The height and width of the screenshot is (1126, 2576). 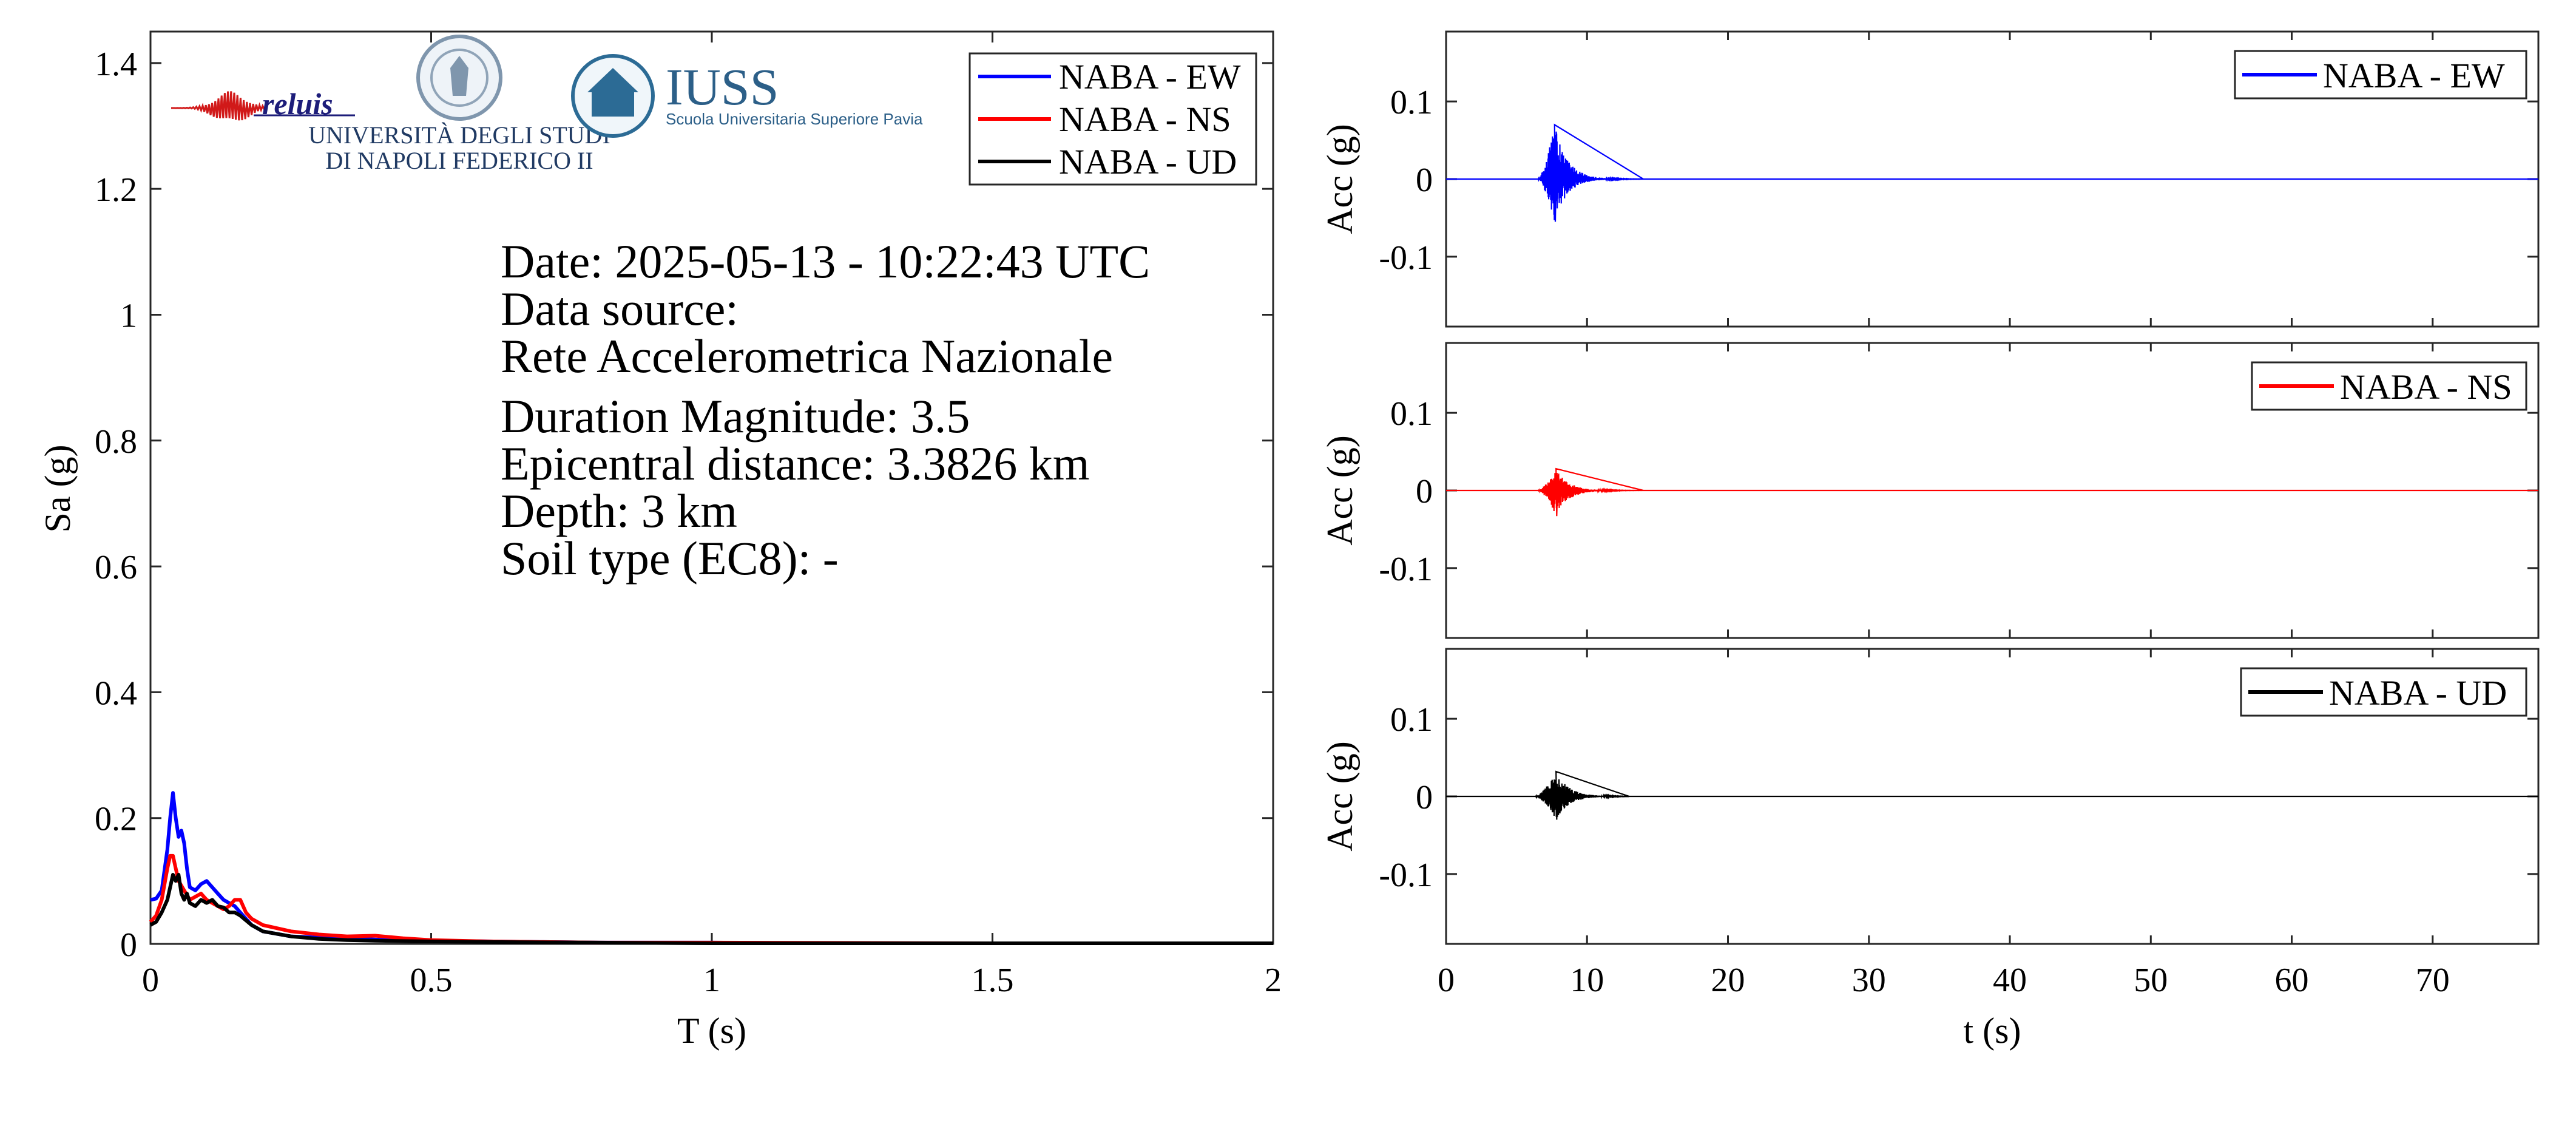 What do you see at coordinates (1340, 490) in the screenshot?
I see `acc-ylabel-ns: Acc (g)` at bounding box center [1340, 490].